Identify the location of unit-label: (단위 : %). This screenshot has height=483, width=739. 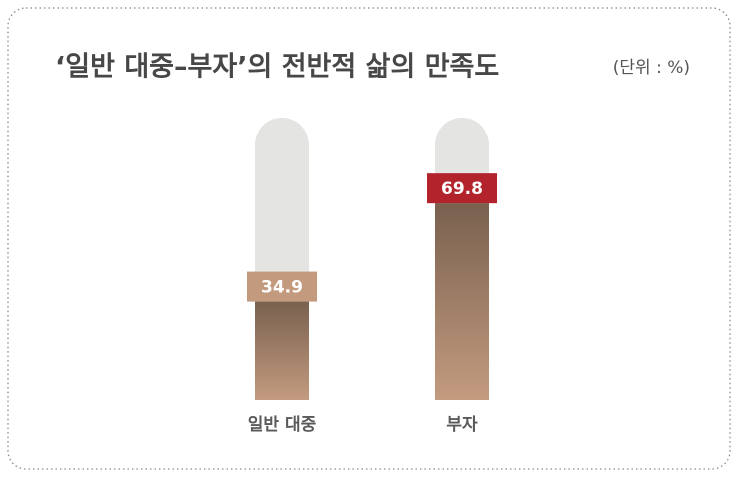
(651, 68).